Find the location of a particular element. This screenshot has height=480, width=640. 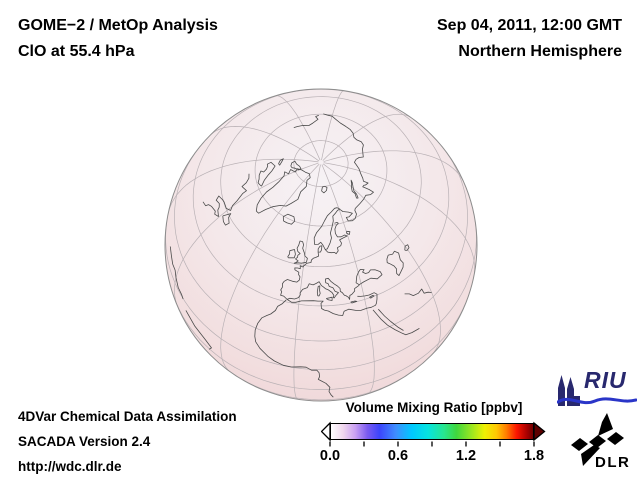

colorbar: Volume Mixing Ratio [ppbv] 0.0 0.6 1.2 1.8 is located at coordinates (433, 435).